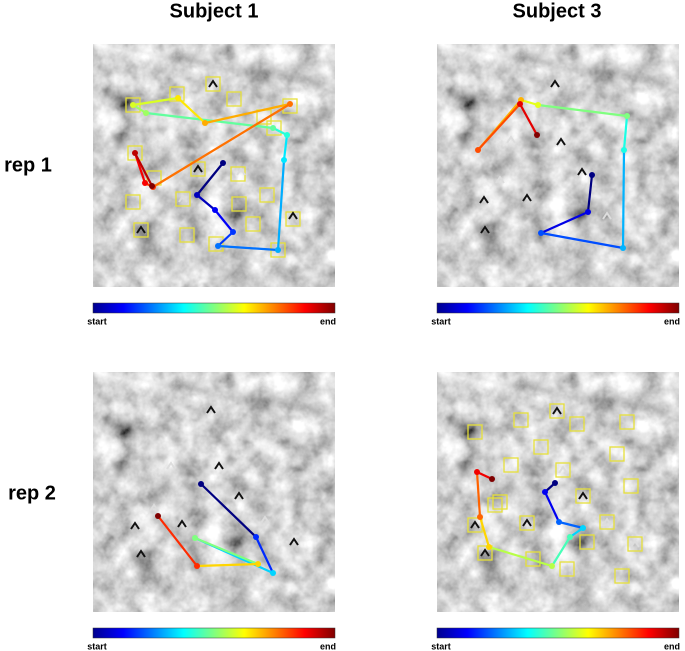 The image size is (685, 651). What do you see at coordinates (214, 11) in the screenshot?
I see `column-title: Subject 1` at bounding box center [214, 11].